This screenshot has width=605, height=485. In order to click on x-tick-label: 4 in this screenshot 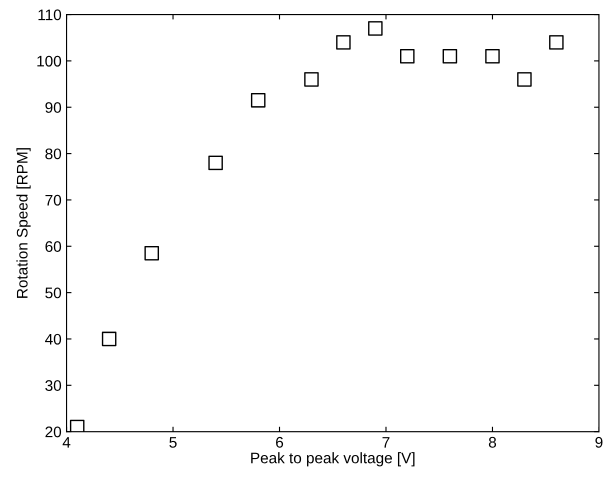, I will do `click(66, 442)`.